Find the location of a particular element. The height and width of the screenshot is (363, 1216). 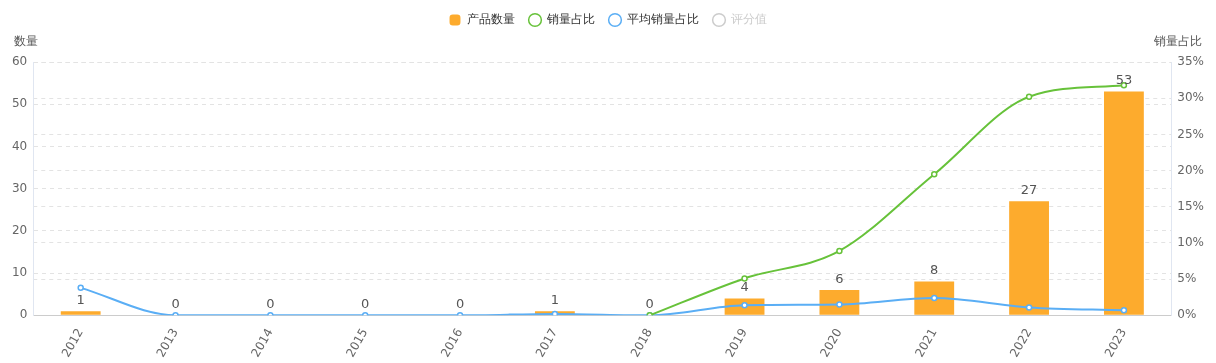

y2-tick-label: 30% is located at coordinates (1190, 97).